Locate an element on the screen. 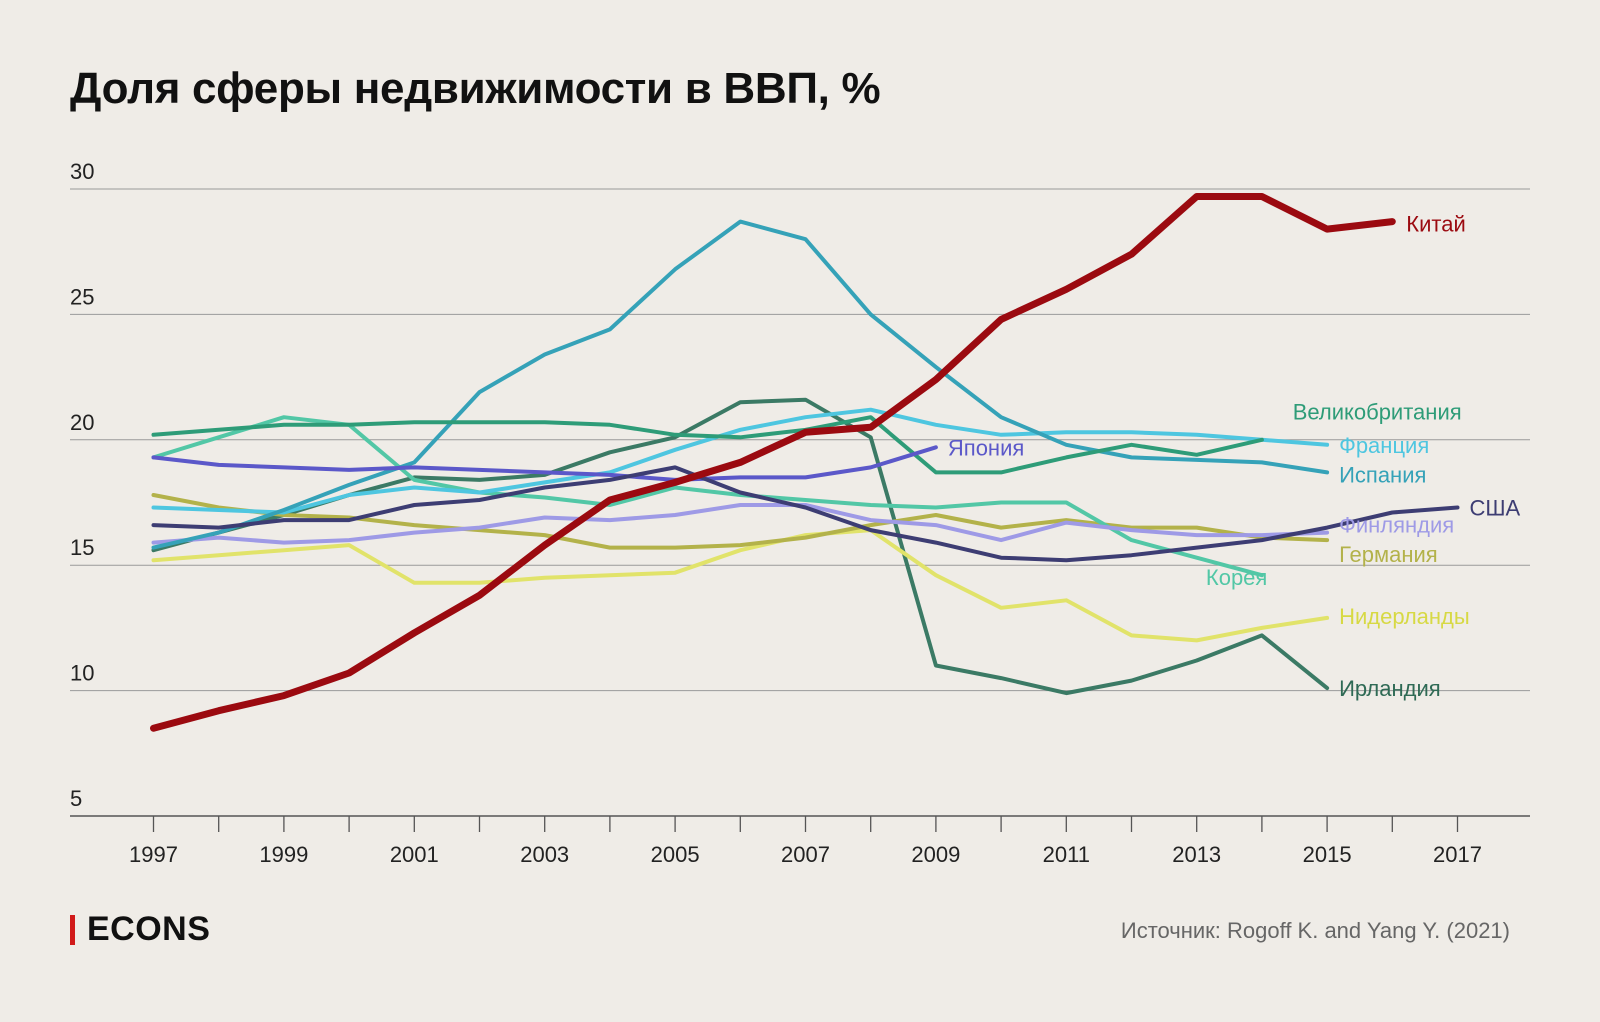 This screenshot has height=1022, width=1600. x-tick-label: 2013 is located at coordinates (1196, 854).